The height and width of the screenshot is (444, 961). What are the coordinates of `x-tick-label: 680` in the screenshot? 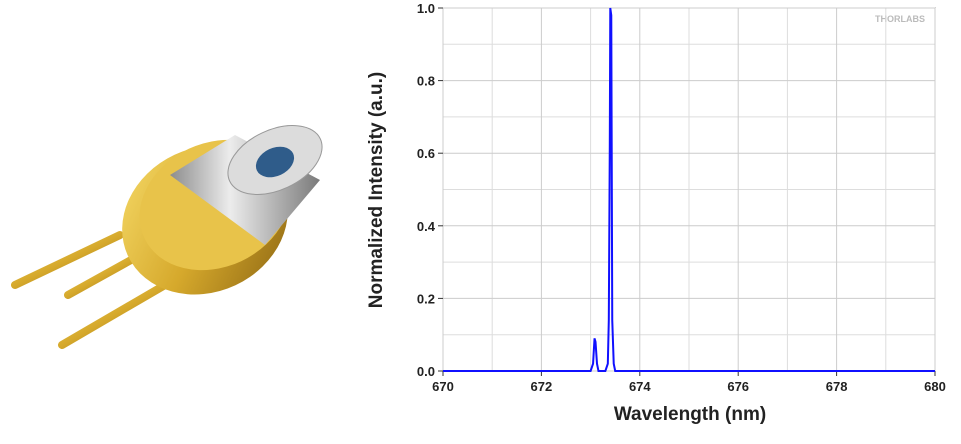 It's located at (935, 386).